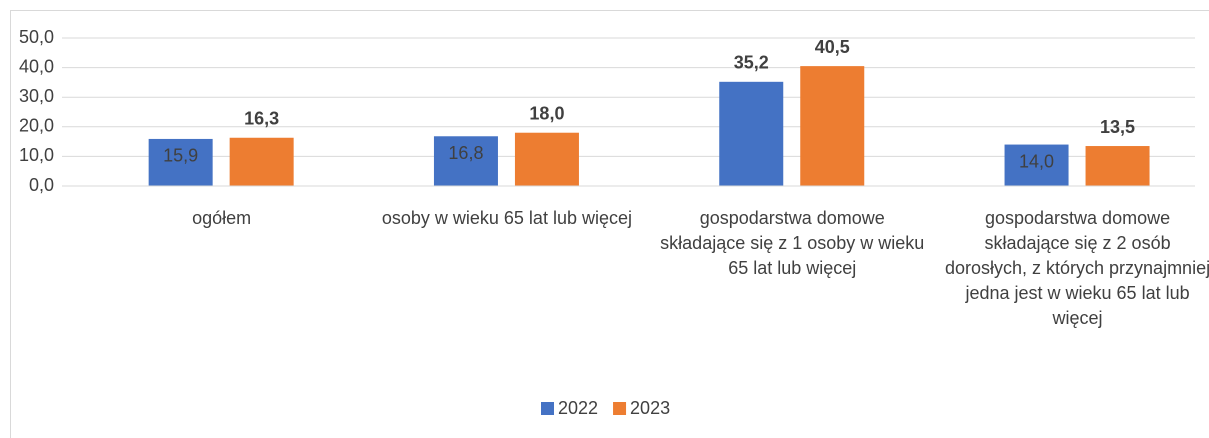 The width and height of the screenshot is (1209, 438). What do you see at coordinates (36, 66) in the screenshot?
I see `y-tick-label: 40,0` at bounding box center [36, 66].